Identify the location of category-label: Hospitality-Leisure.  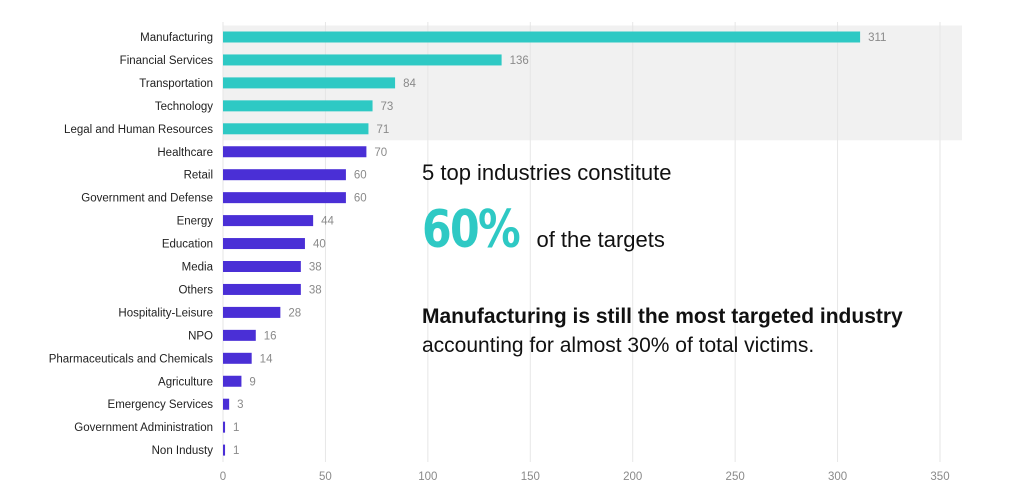
(165, 313).